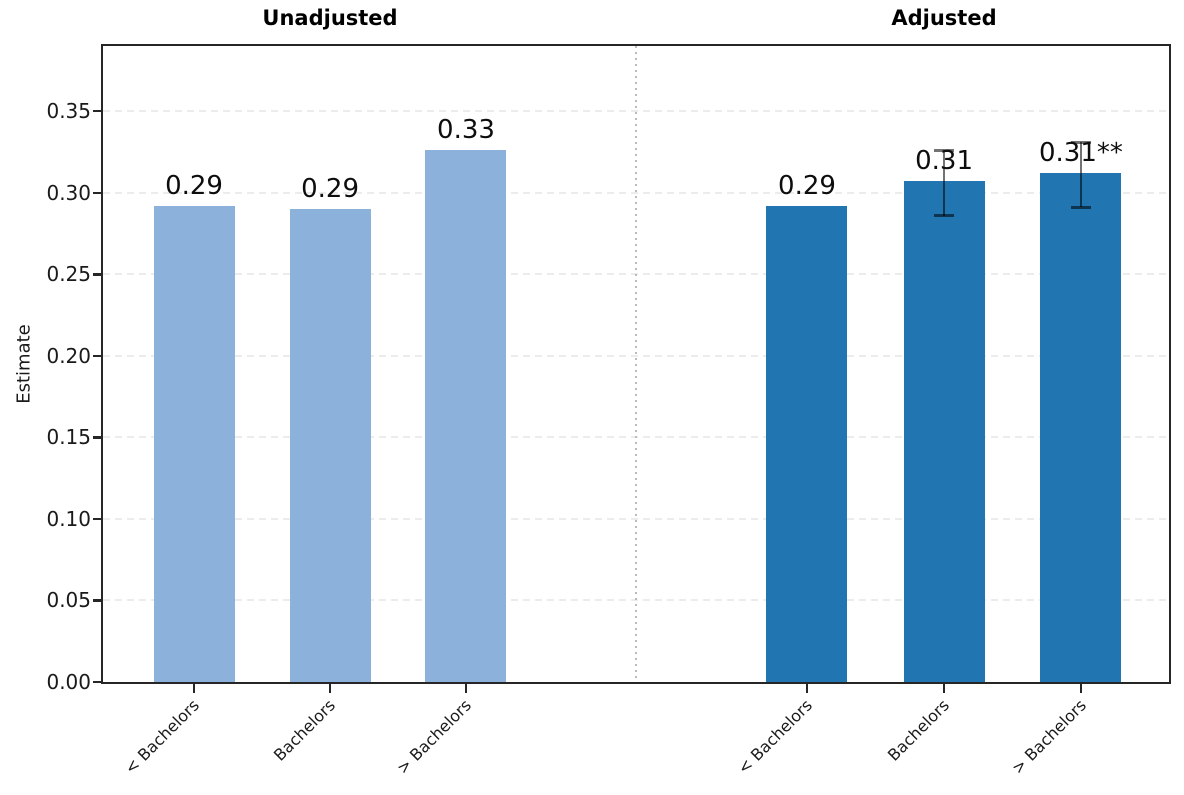 This screenshot has height=795, width=1184. What do you see at coordinates (68, 600) in the screenshot?
I see `y-tick-label-0.05: 0.05` at bounding box center [68, 600].